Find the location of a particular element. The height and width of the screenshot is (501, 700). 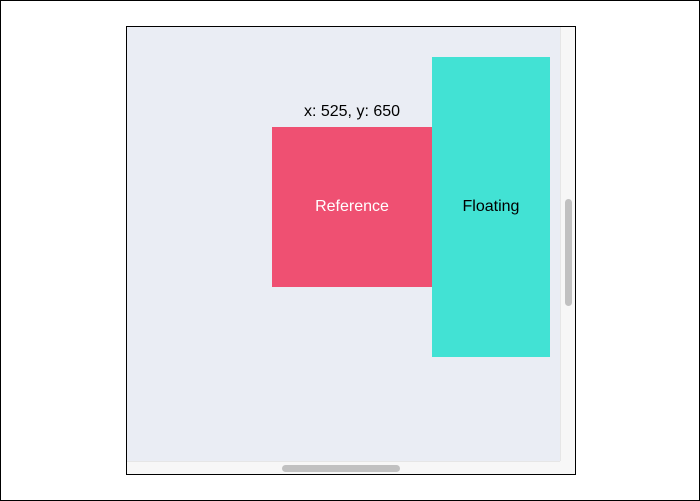

vertical-scrollbar is located at coordinates (567, 244).